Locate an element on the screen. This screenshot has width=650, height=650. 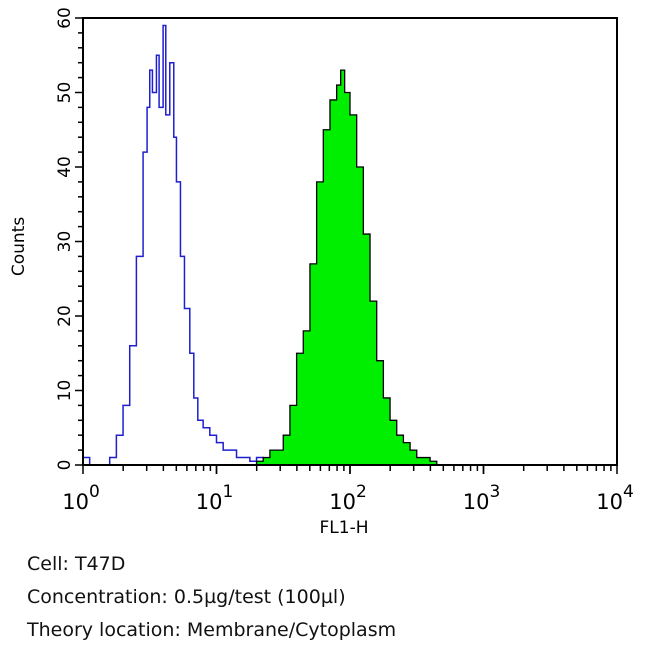
y-tick-label: 50 is located at coordinates (65, 93).